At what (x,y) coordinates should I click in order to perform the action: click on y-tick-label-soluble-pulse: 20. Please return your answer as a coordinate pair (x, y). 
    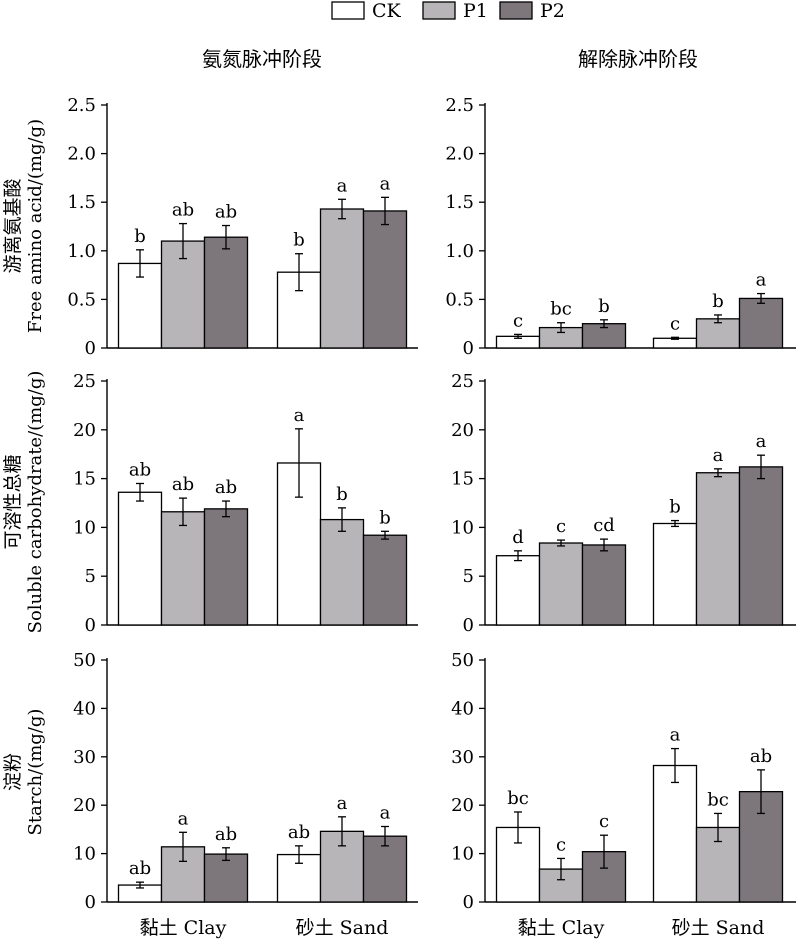
    Looking at the image, I should click on (84, 430).